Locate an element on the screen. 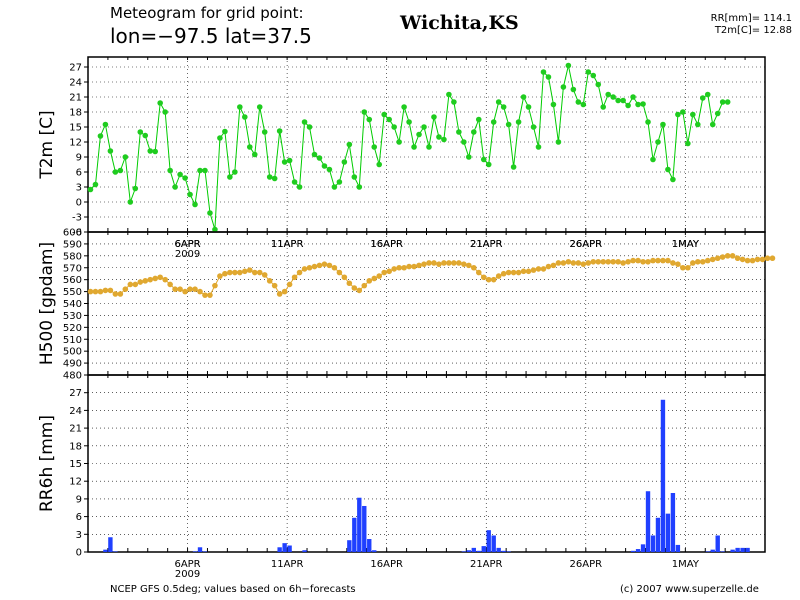 The width and height of the screenshot is (800, 600). y-tick-label: 520 is located at coordinates (72, 328).